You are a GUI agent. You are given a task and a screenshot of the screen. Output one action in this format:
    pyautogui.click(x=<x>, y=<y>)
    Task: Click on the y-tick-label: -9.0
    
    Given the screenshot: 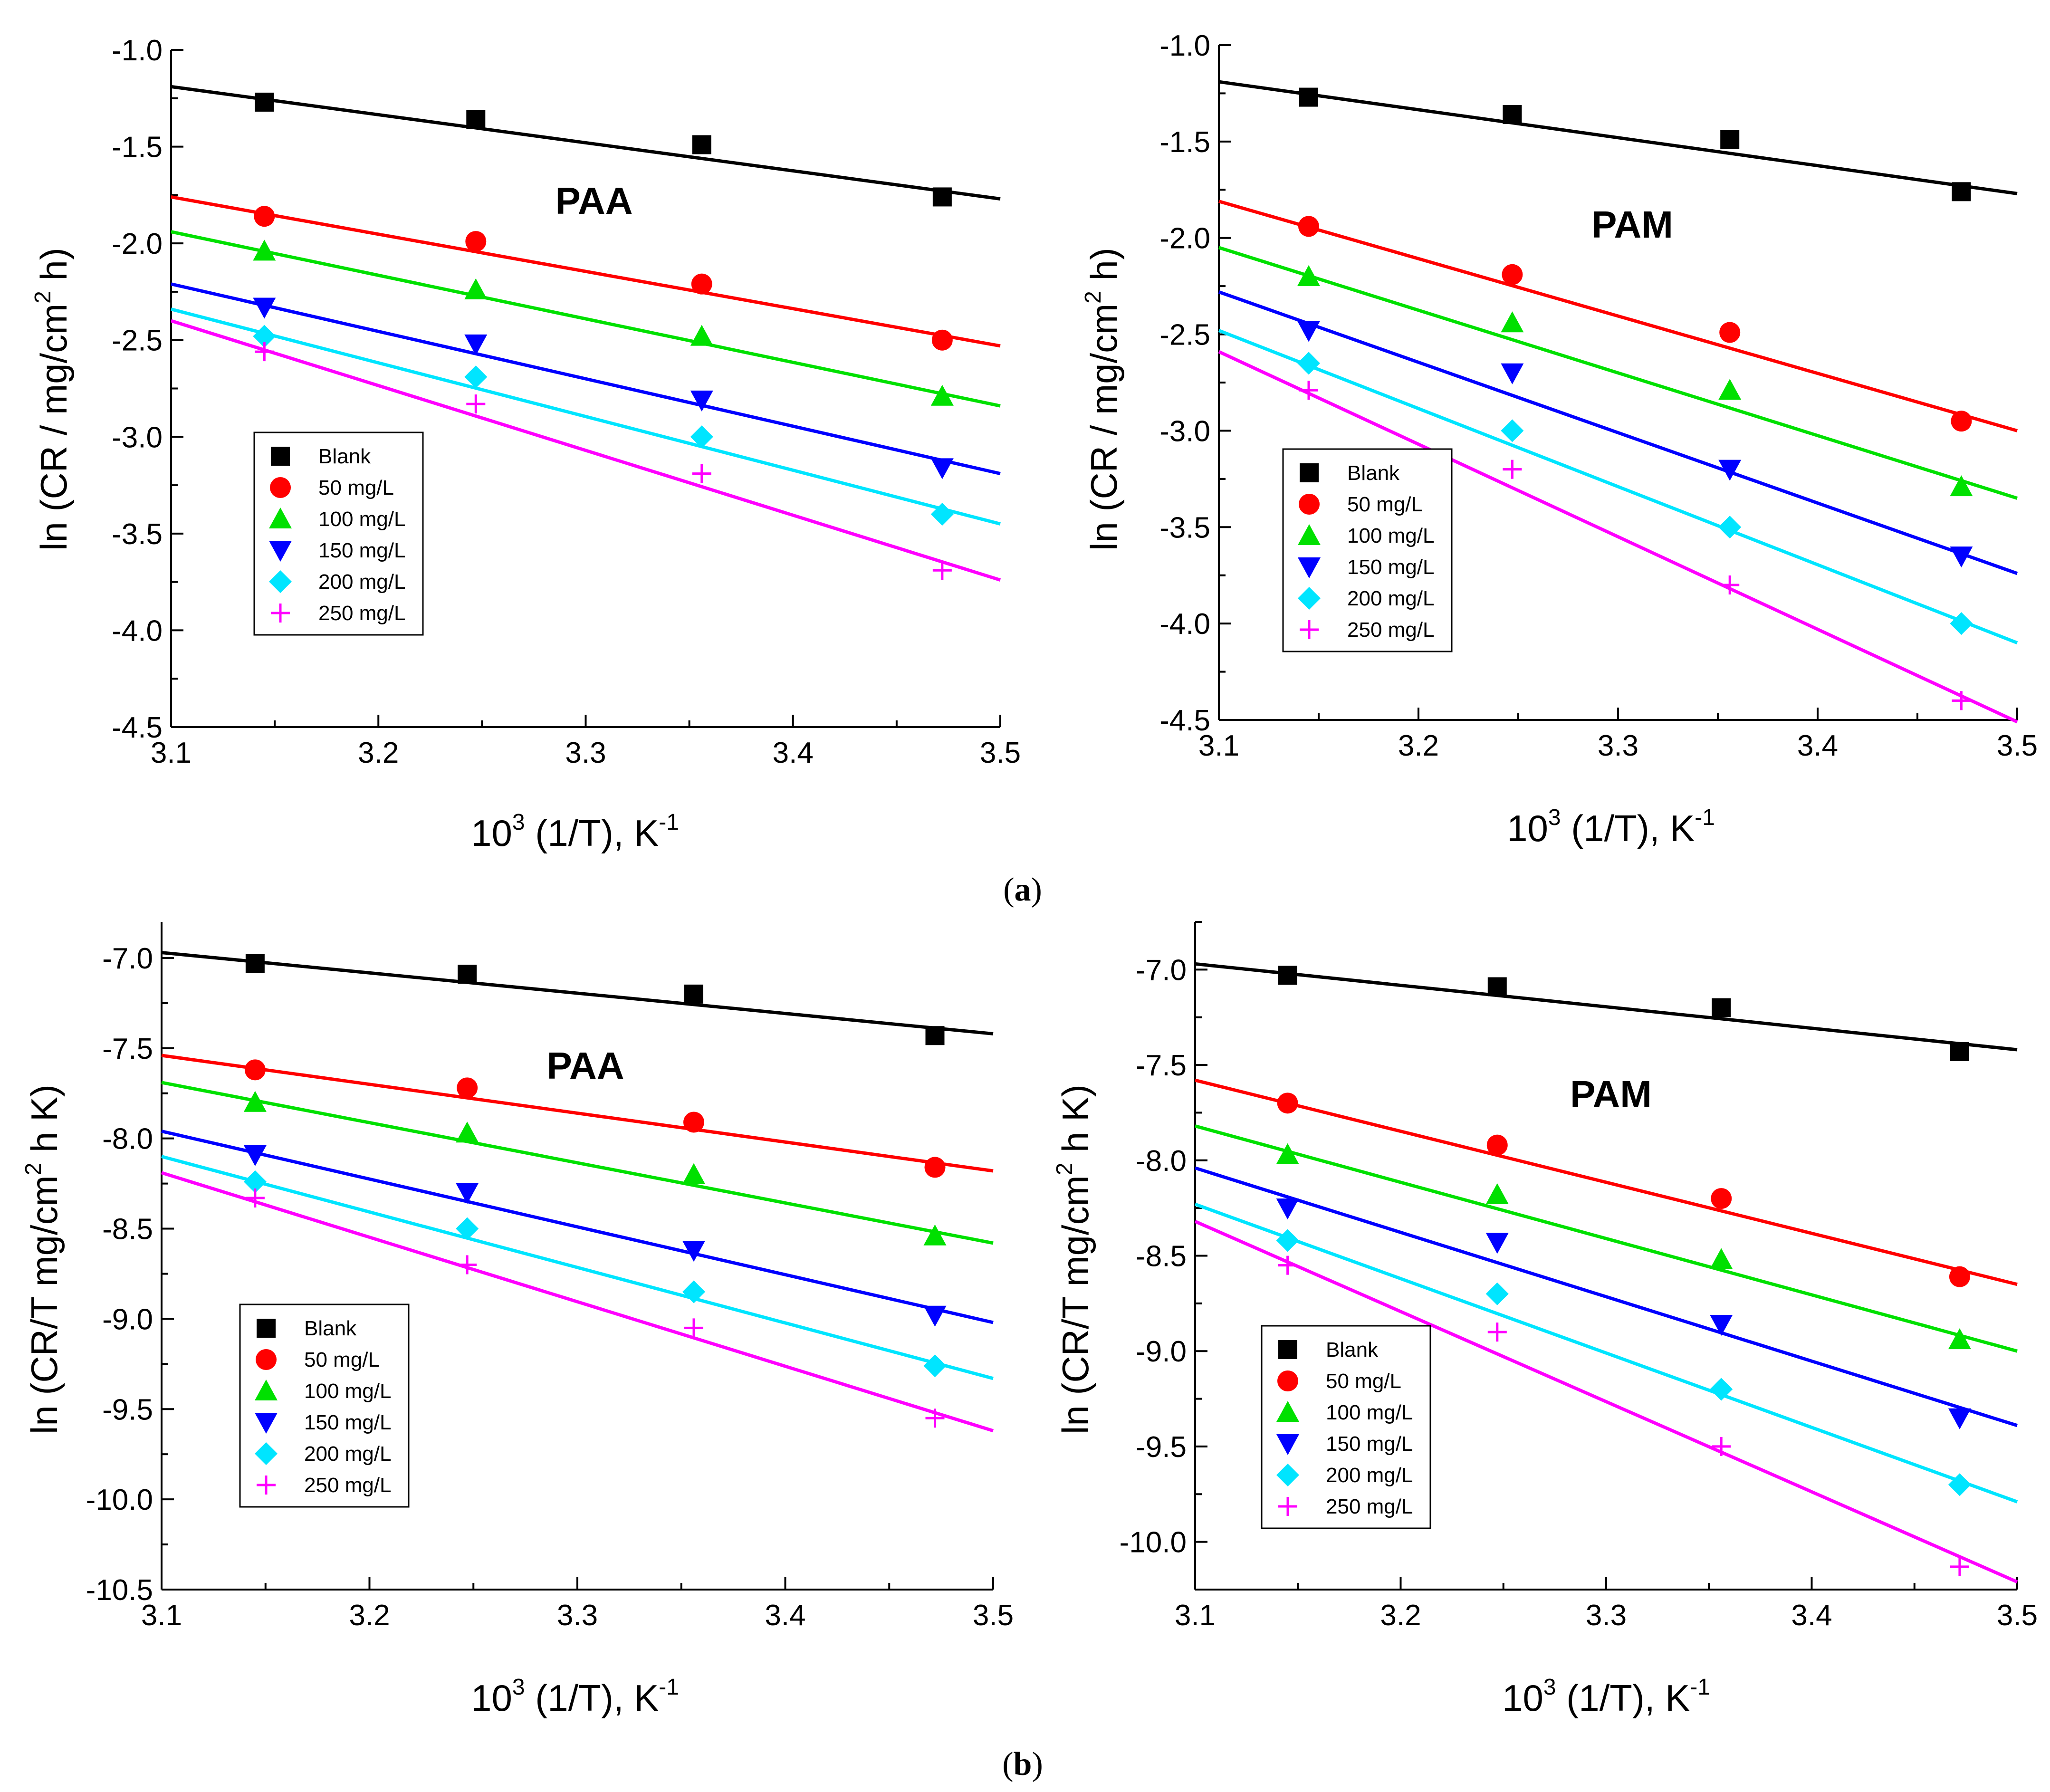 What is the action you would take?
    pyautogui.click(x=1162, y=1351)
    